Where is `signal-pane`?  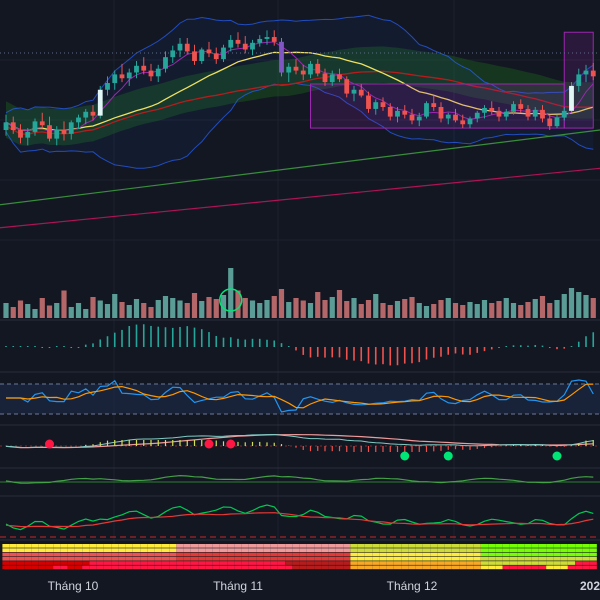
signal-pane is located at coordinates (300, 447).